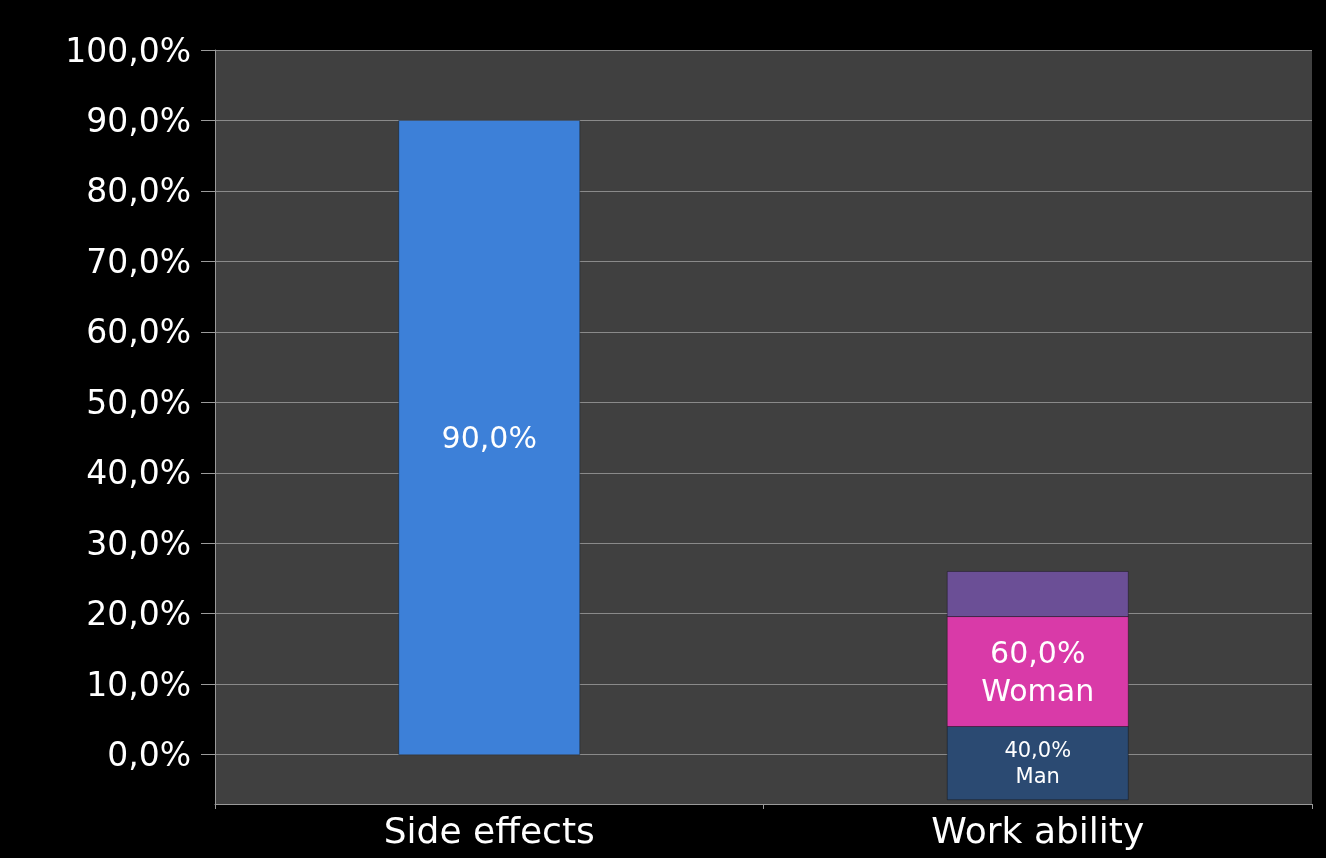 The width and height of the screenshot is (1326, 858). What do you see at coordinates (138, 473) in the screenshot?
I see `y-tick-label: 40,0%` at bounding box center [138, 473].